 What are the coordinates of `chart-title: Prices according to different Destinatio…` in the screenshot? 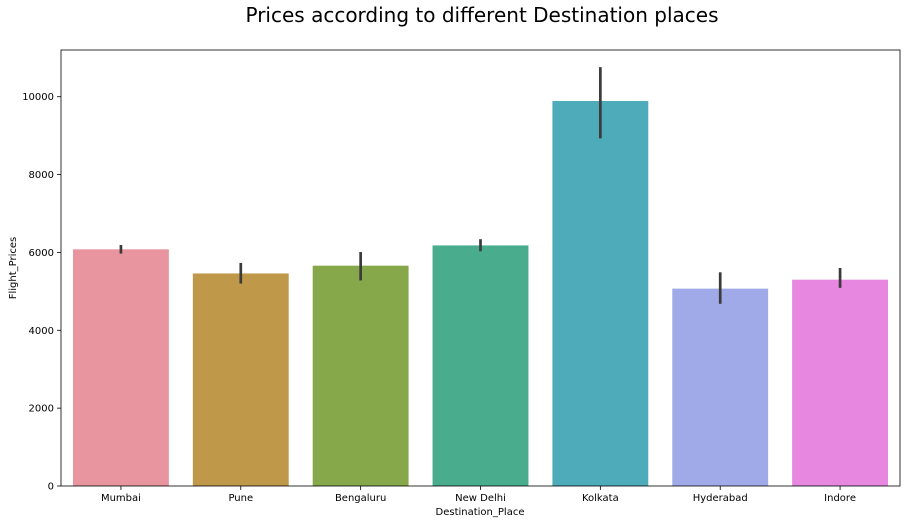 It's located at (482, 15).